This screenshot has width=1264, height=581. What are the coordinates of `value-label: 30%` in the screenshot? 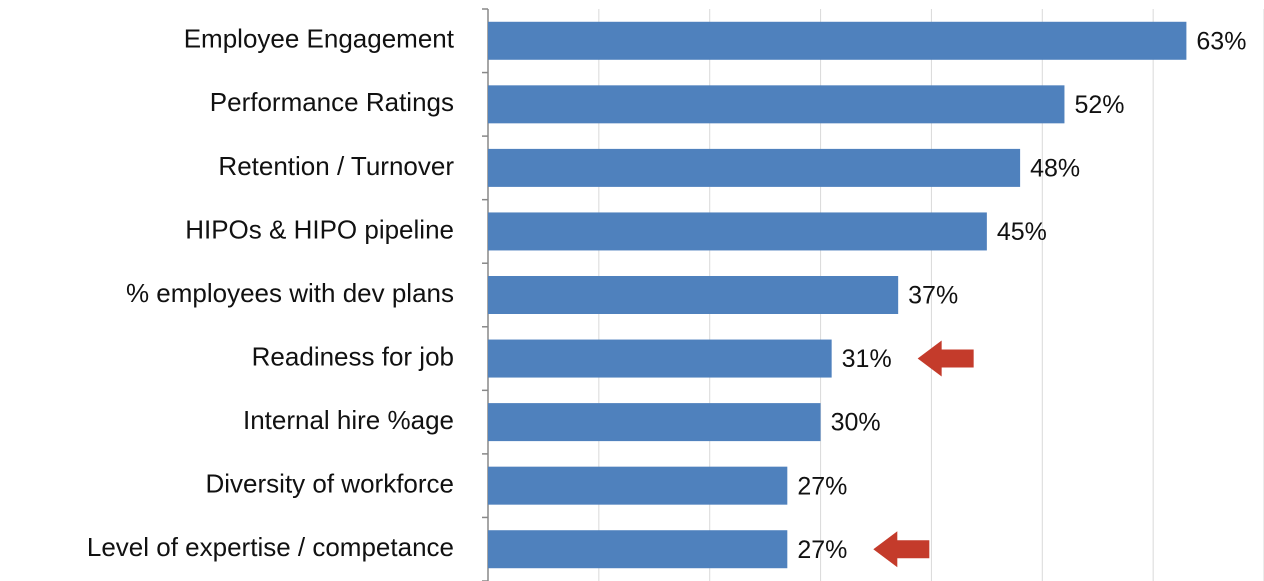 It's located at (856, 423).